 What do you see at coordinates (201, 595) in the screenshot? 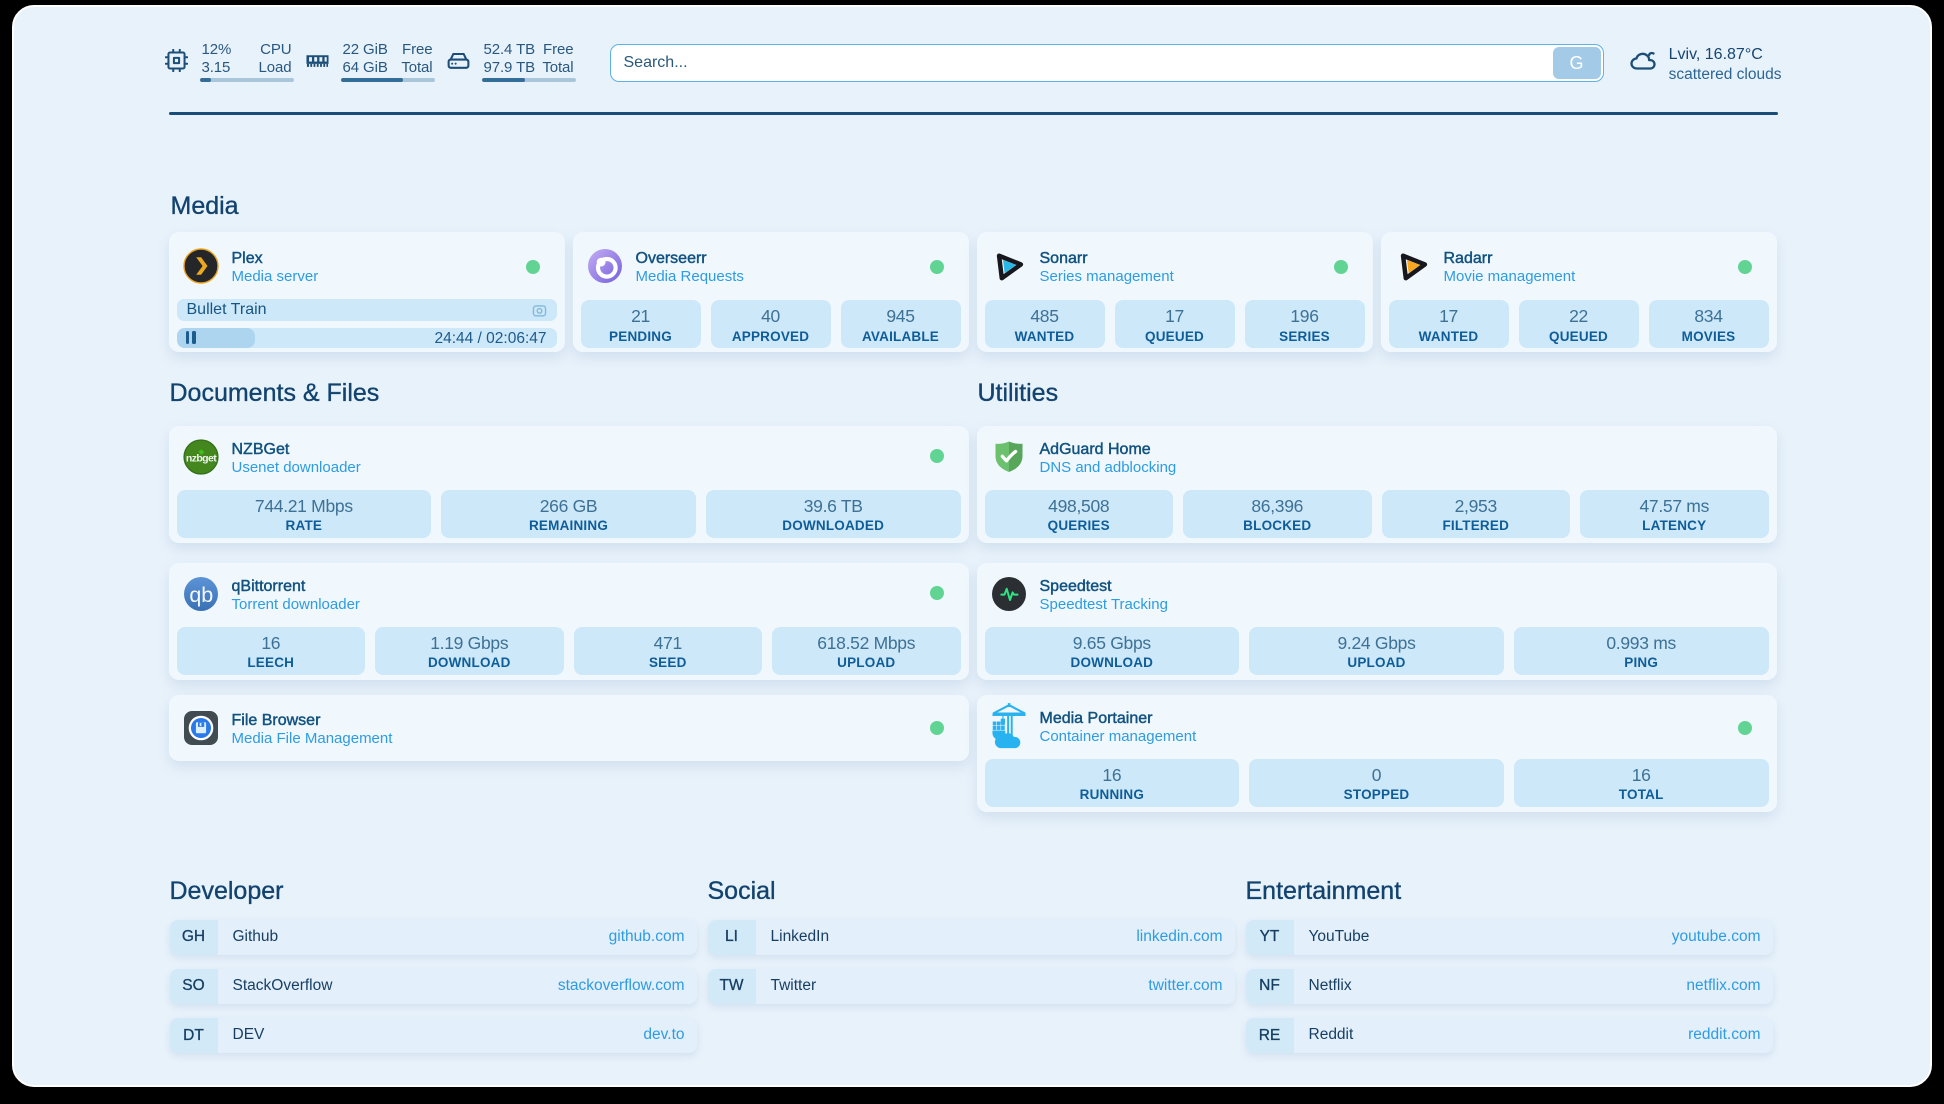
I see `svg-text: qb` at bounding box center [201, 595].